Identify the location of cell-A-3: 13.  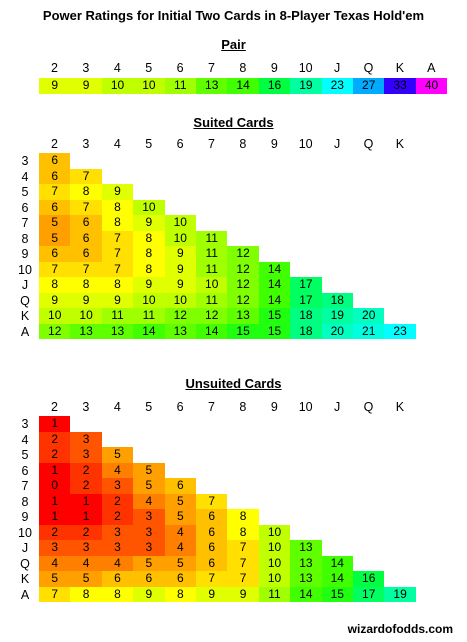
(86, 331).